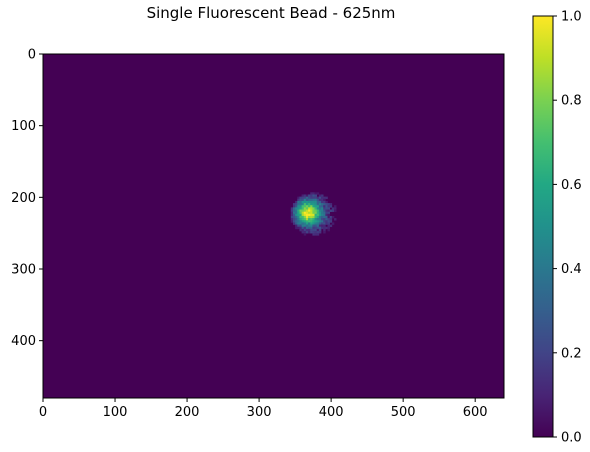 The height and width of the screenshot is (452, 590). What do you see at coordinates (32, 55) in the screenshot?
I see `y-tick-label: 0` at bounding box center [32, 55].